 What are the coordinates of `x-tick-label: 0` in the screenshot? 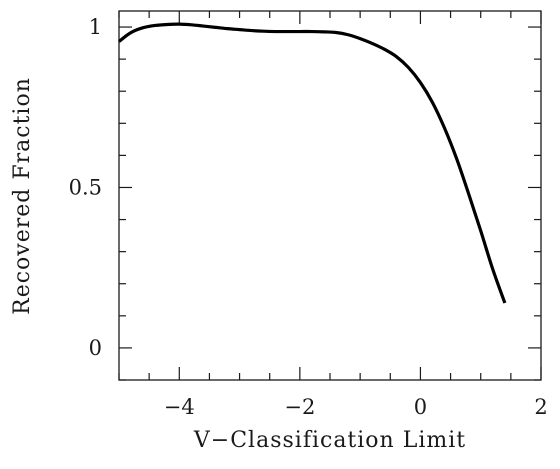 It's located at (420, 407).